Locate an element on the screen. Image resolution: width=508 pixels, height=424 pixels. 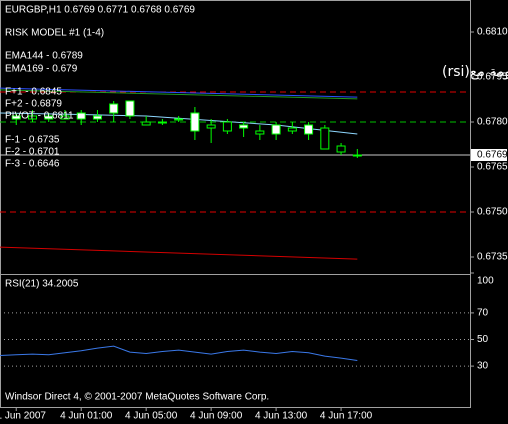
x-tick-label: 4 Jun 17:00 is located at coordinates (346, 416).